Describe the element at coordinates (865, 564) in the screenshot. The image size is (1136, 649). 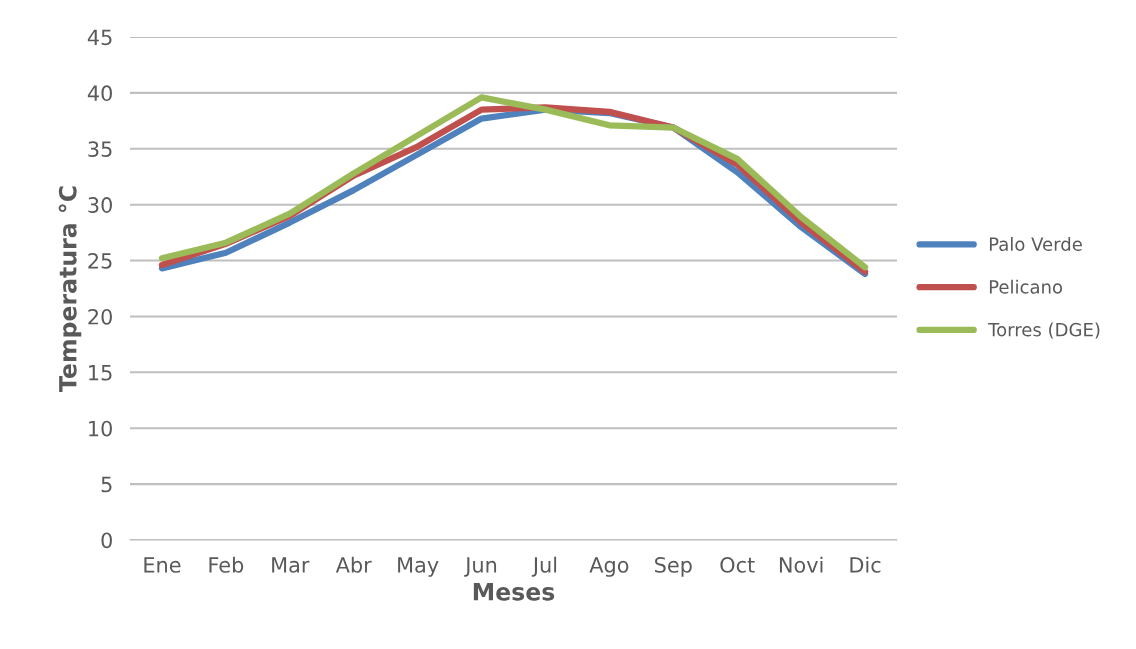
I see `x-tick-label: Dic` at that location.